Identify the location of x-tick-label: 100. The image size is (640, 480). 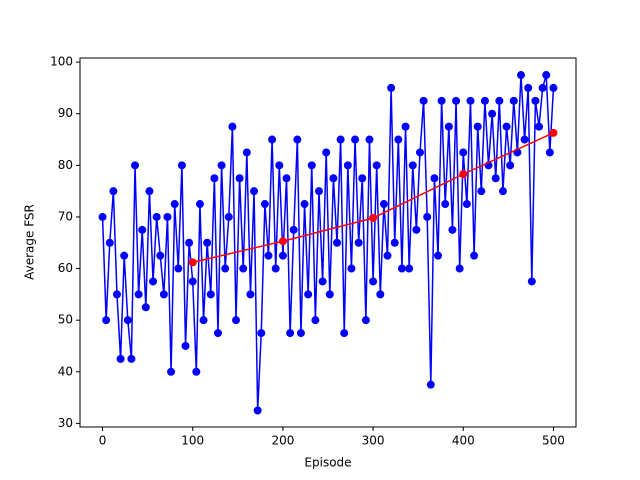
(192, 441).